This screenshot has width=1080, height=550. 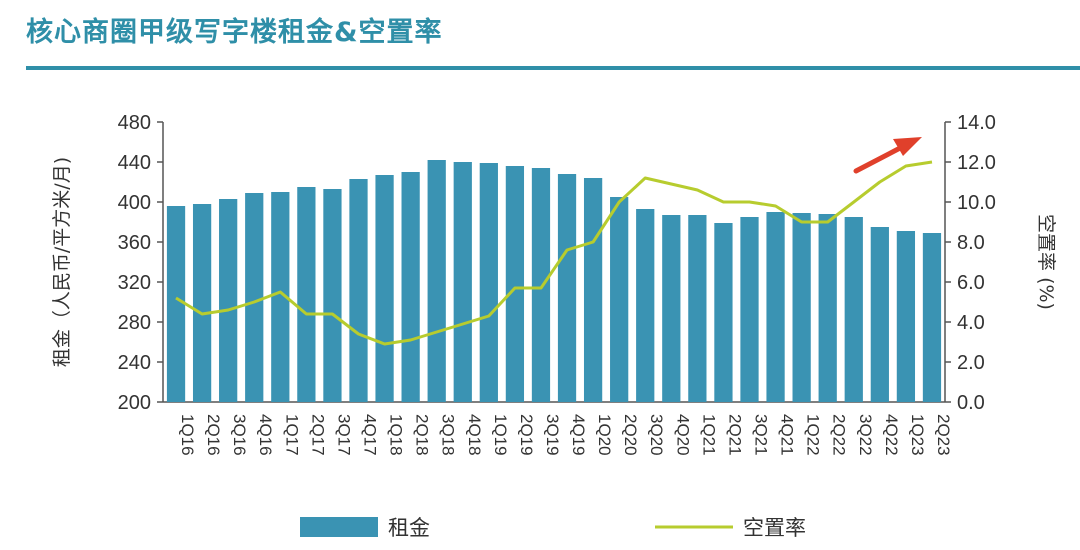 I want to click on x-tick-label: 1Q21, so click(x=708, y=435).